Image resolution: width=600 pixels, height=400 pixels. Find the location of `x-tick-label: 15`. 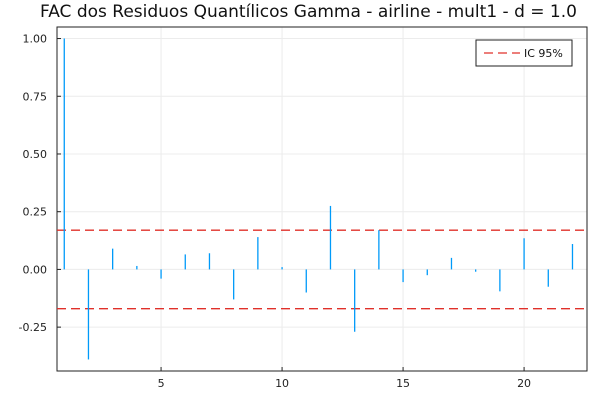

x-tick-label: 15 is located at coordinates (403, 383).